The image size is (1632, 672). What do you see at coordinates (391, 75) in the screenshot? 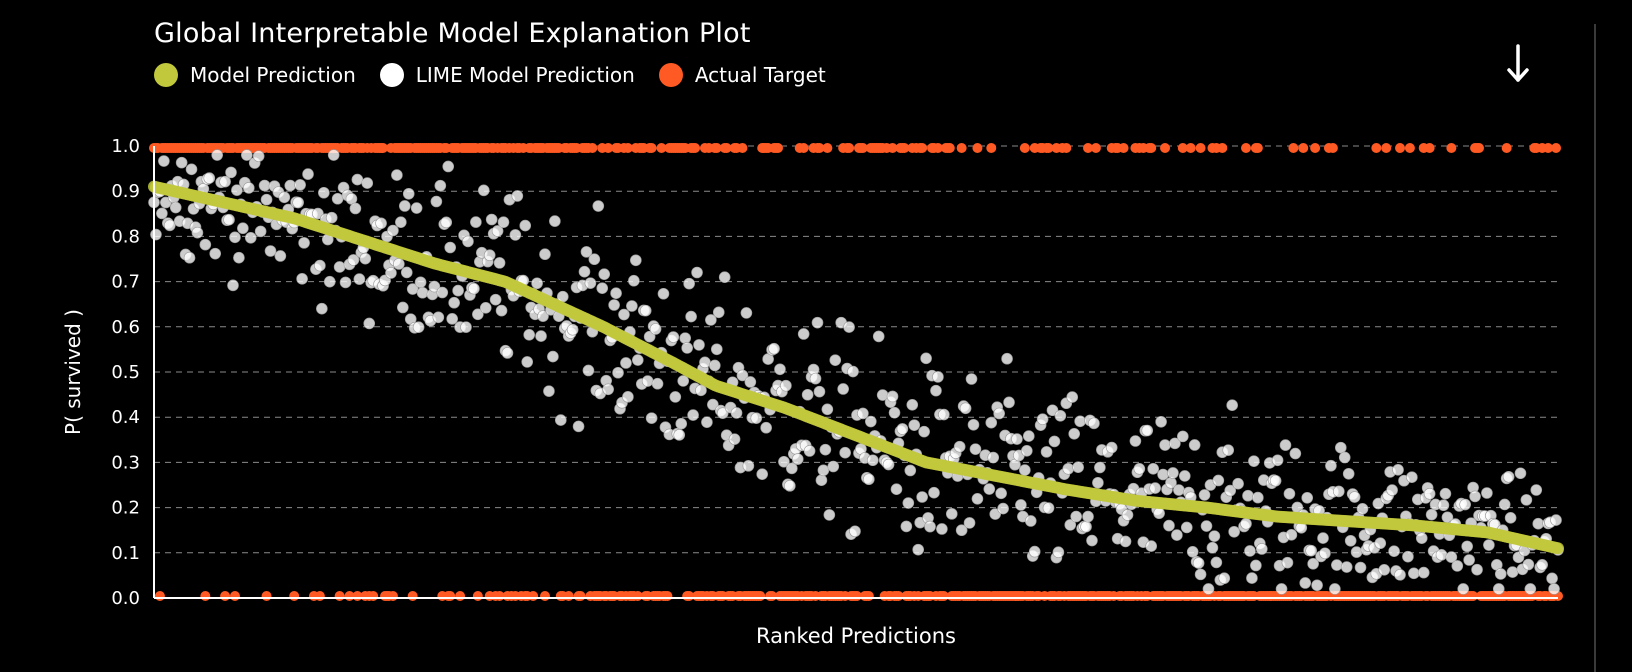
I see `legend-swatch-lime-prediction` at bounding box center [391, 75].